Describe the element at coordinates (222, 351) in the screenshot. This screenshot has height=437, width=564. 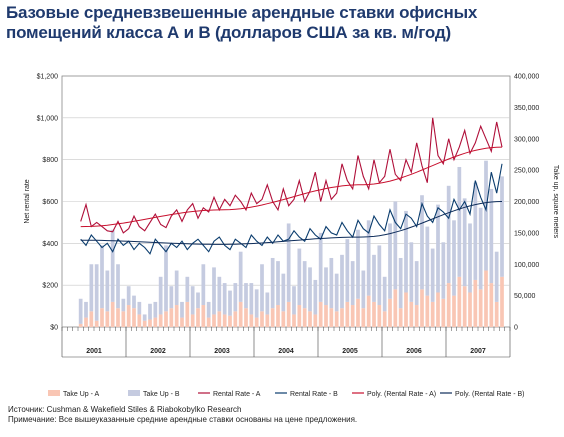
I see `year-label: 2003` at that location.